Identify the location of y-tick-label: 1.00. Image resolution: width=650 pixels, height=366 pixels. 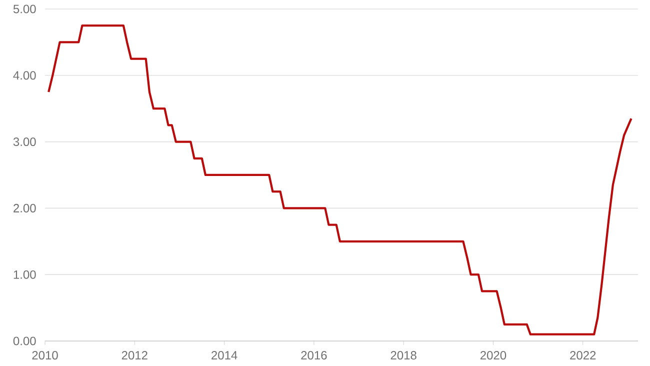
(25, 274).